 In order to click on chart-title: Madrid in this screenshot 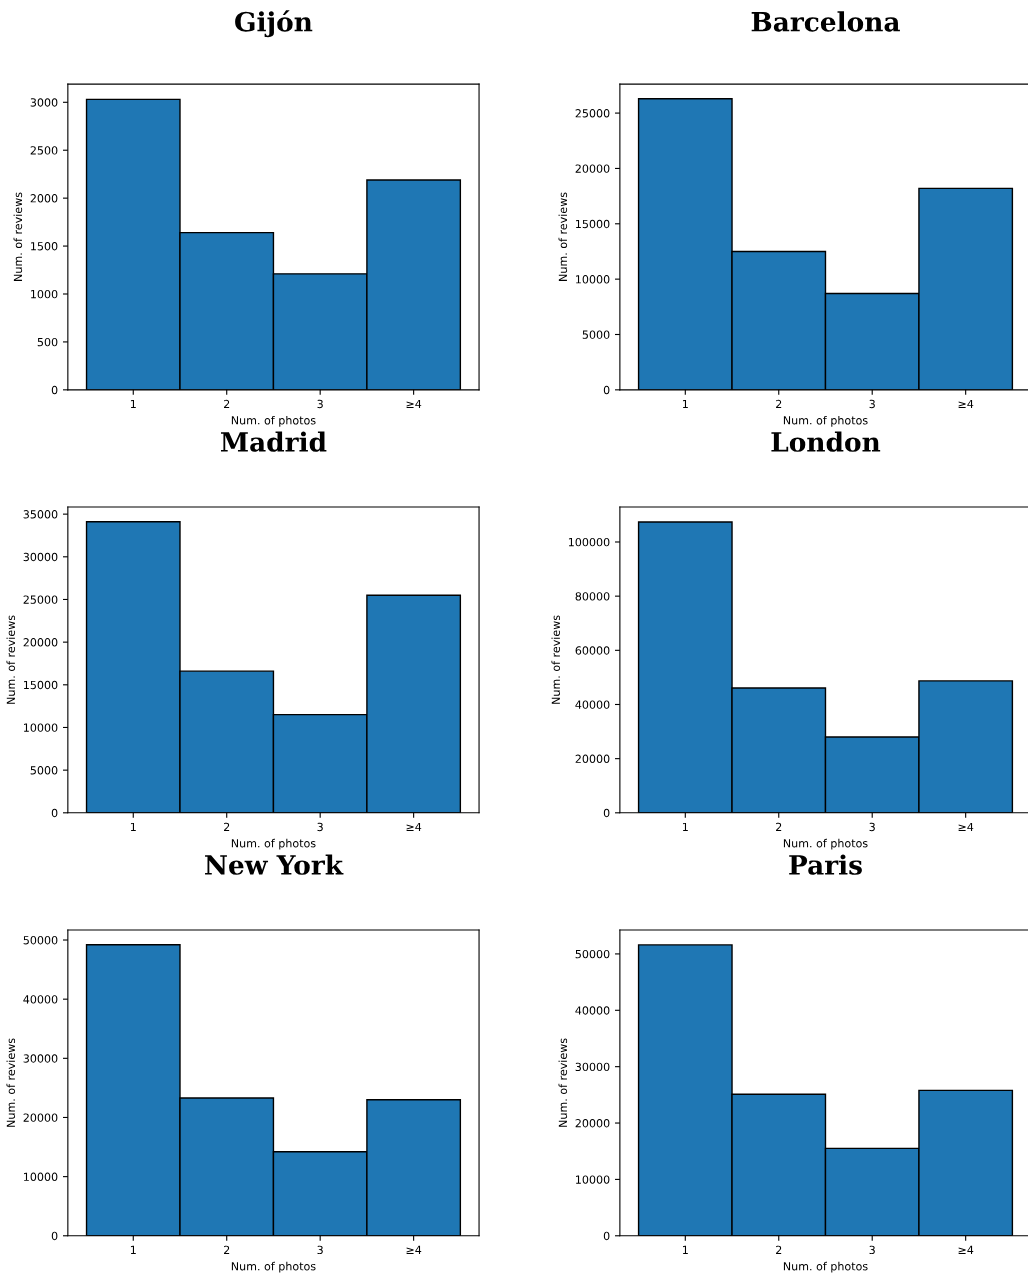, I will do `click(273, 441)`.